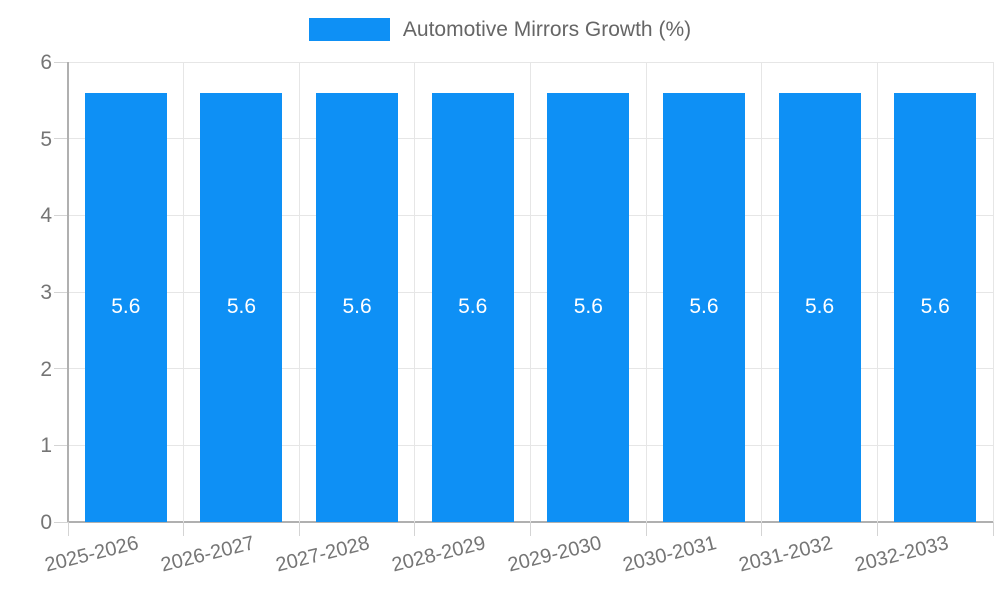 This screenshot has height=600, width=1000. What do you see at coordinates (46, 216) in the screenshot?
I see `y-tick-label: 4` at bounding box center [46, 216].